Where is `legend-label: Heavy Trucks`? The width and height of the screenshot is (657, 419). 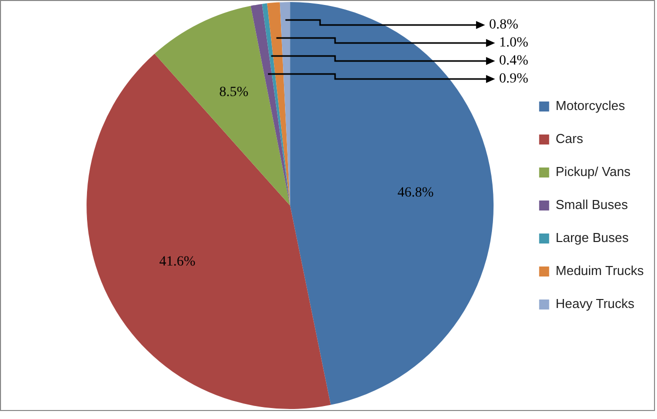 legend-label: Heavy Trucks is located at coordinates (595, 304).